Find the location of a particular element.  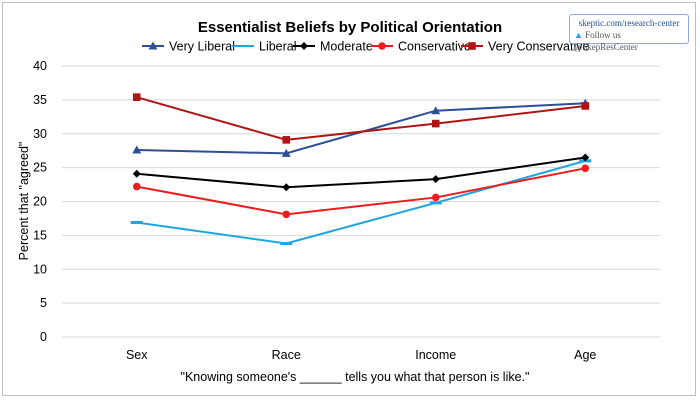

series-liberal is located at coordinates (361, 202).